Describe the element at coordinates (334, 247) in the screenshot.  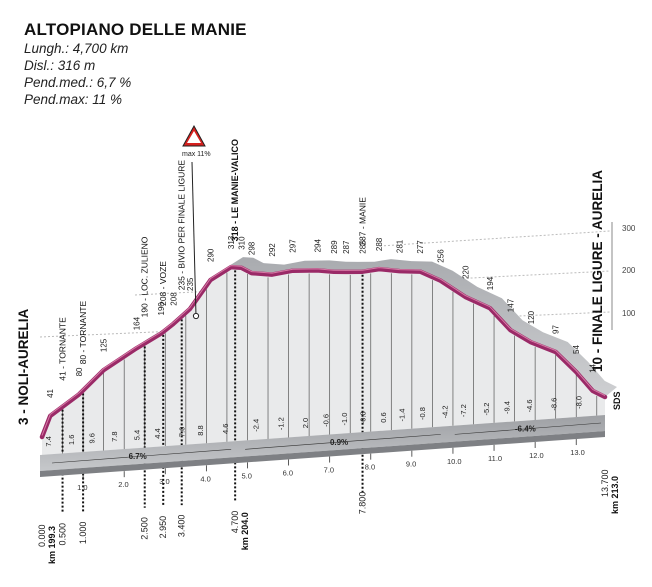
I see `elevation-label: 289` at that location.